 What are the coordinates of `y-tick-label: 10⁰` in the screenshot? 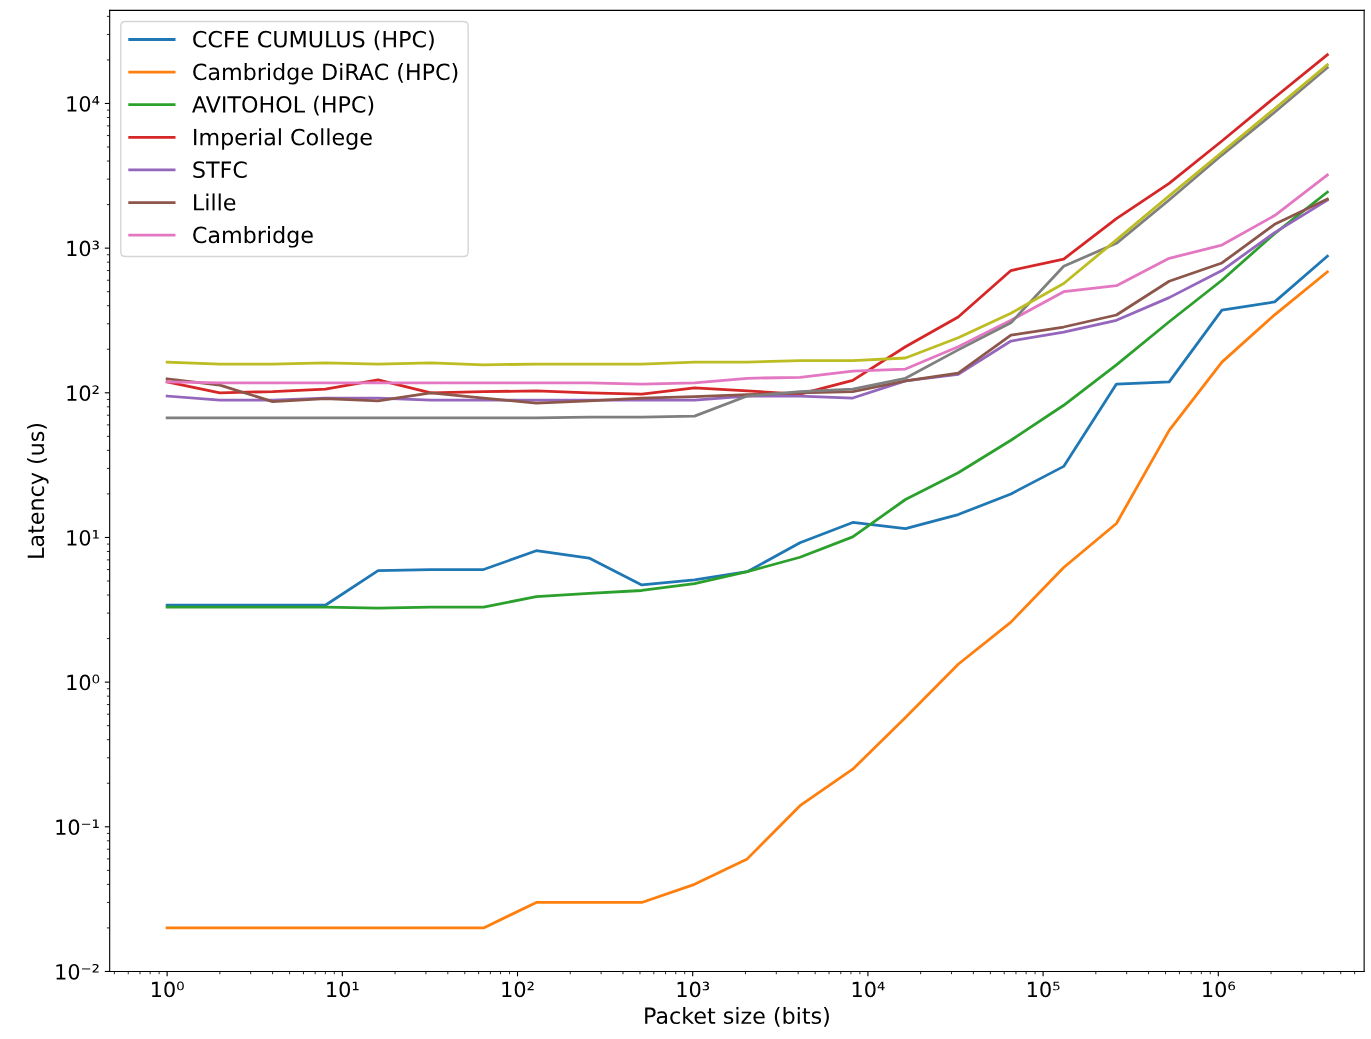 It's located at (83, 682).